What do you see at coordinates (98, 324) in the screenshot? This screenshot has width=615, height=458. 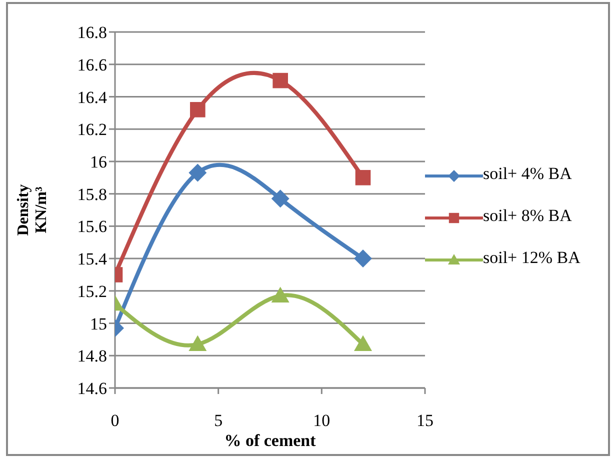 I see `y-tick-label: 15` at bounding box center [98, 324].